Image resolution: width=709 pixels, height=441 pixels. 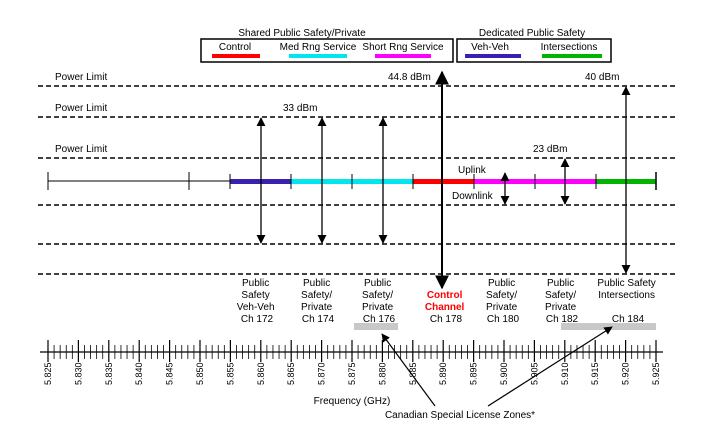 I want to click on legend-swatch-med-rng, so click(x=318, y=56).